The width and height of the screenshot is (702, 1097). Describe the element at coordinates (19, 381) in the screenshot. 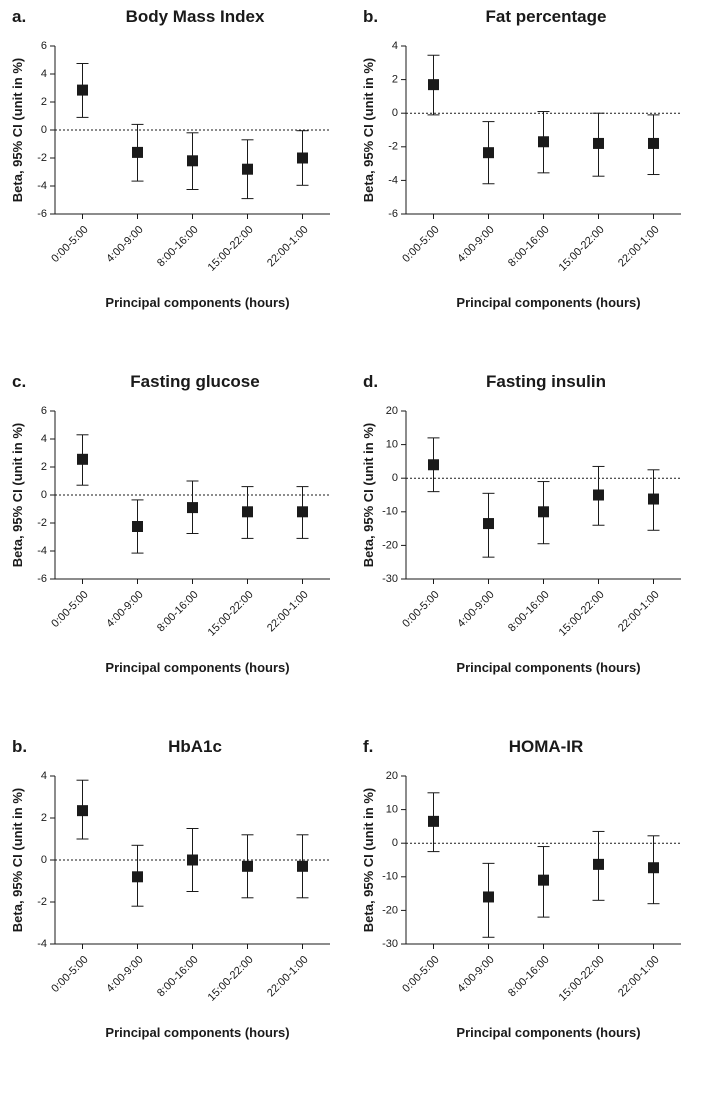

I see `panel-label: c.` at that location.